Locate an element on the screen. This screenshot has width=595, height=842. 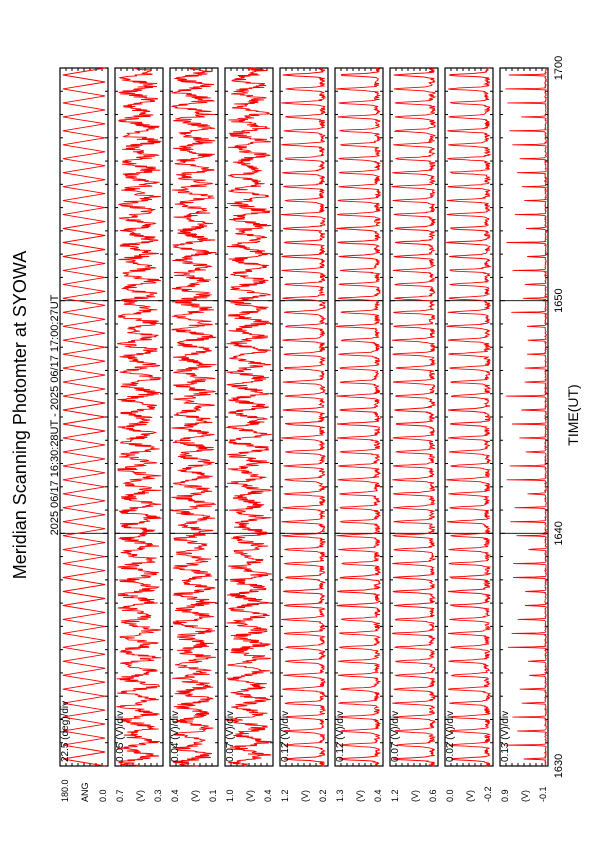
panel-9: 0.13 (V)/div 0.9 (V) -0.1 is located at coordinates (524, 434).